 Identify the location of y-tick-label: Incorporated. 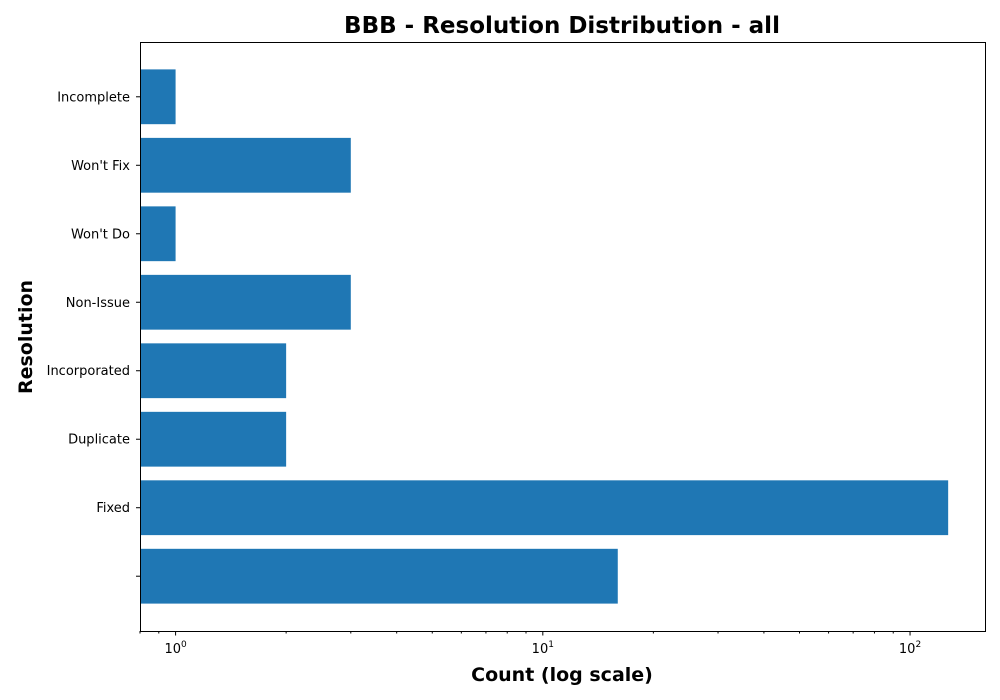
(88, 371).